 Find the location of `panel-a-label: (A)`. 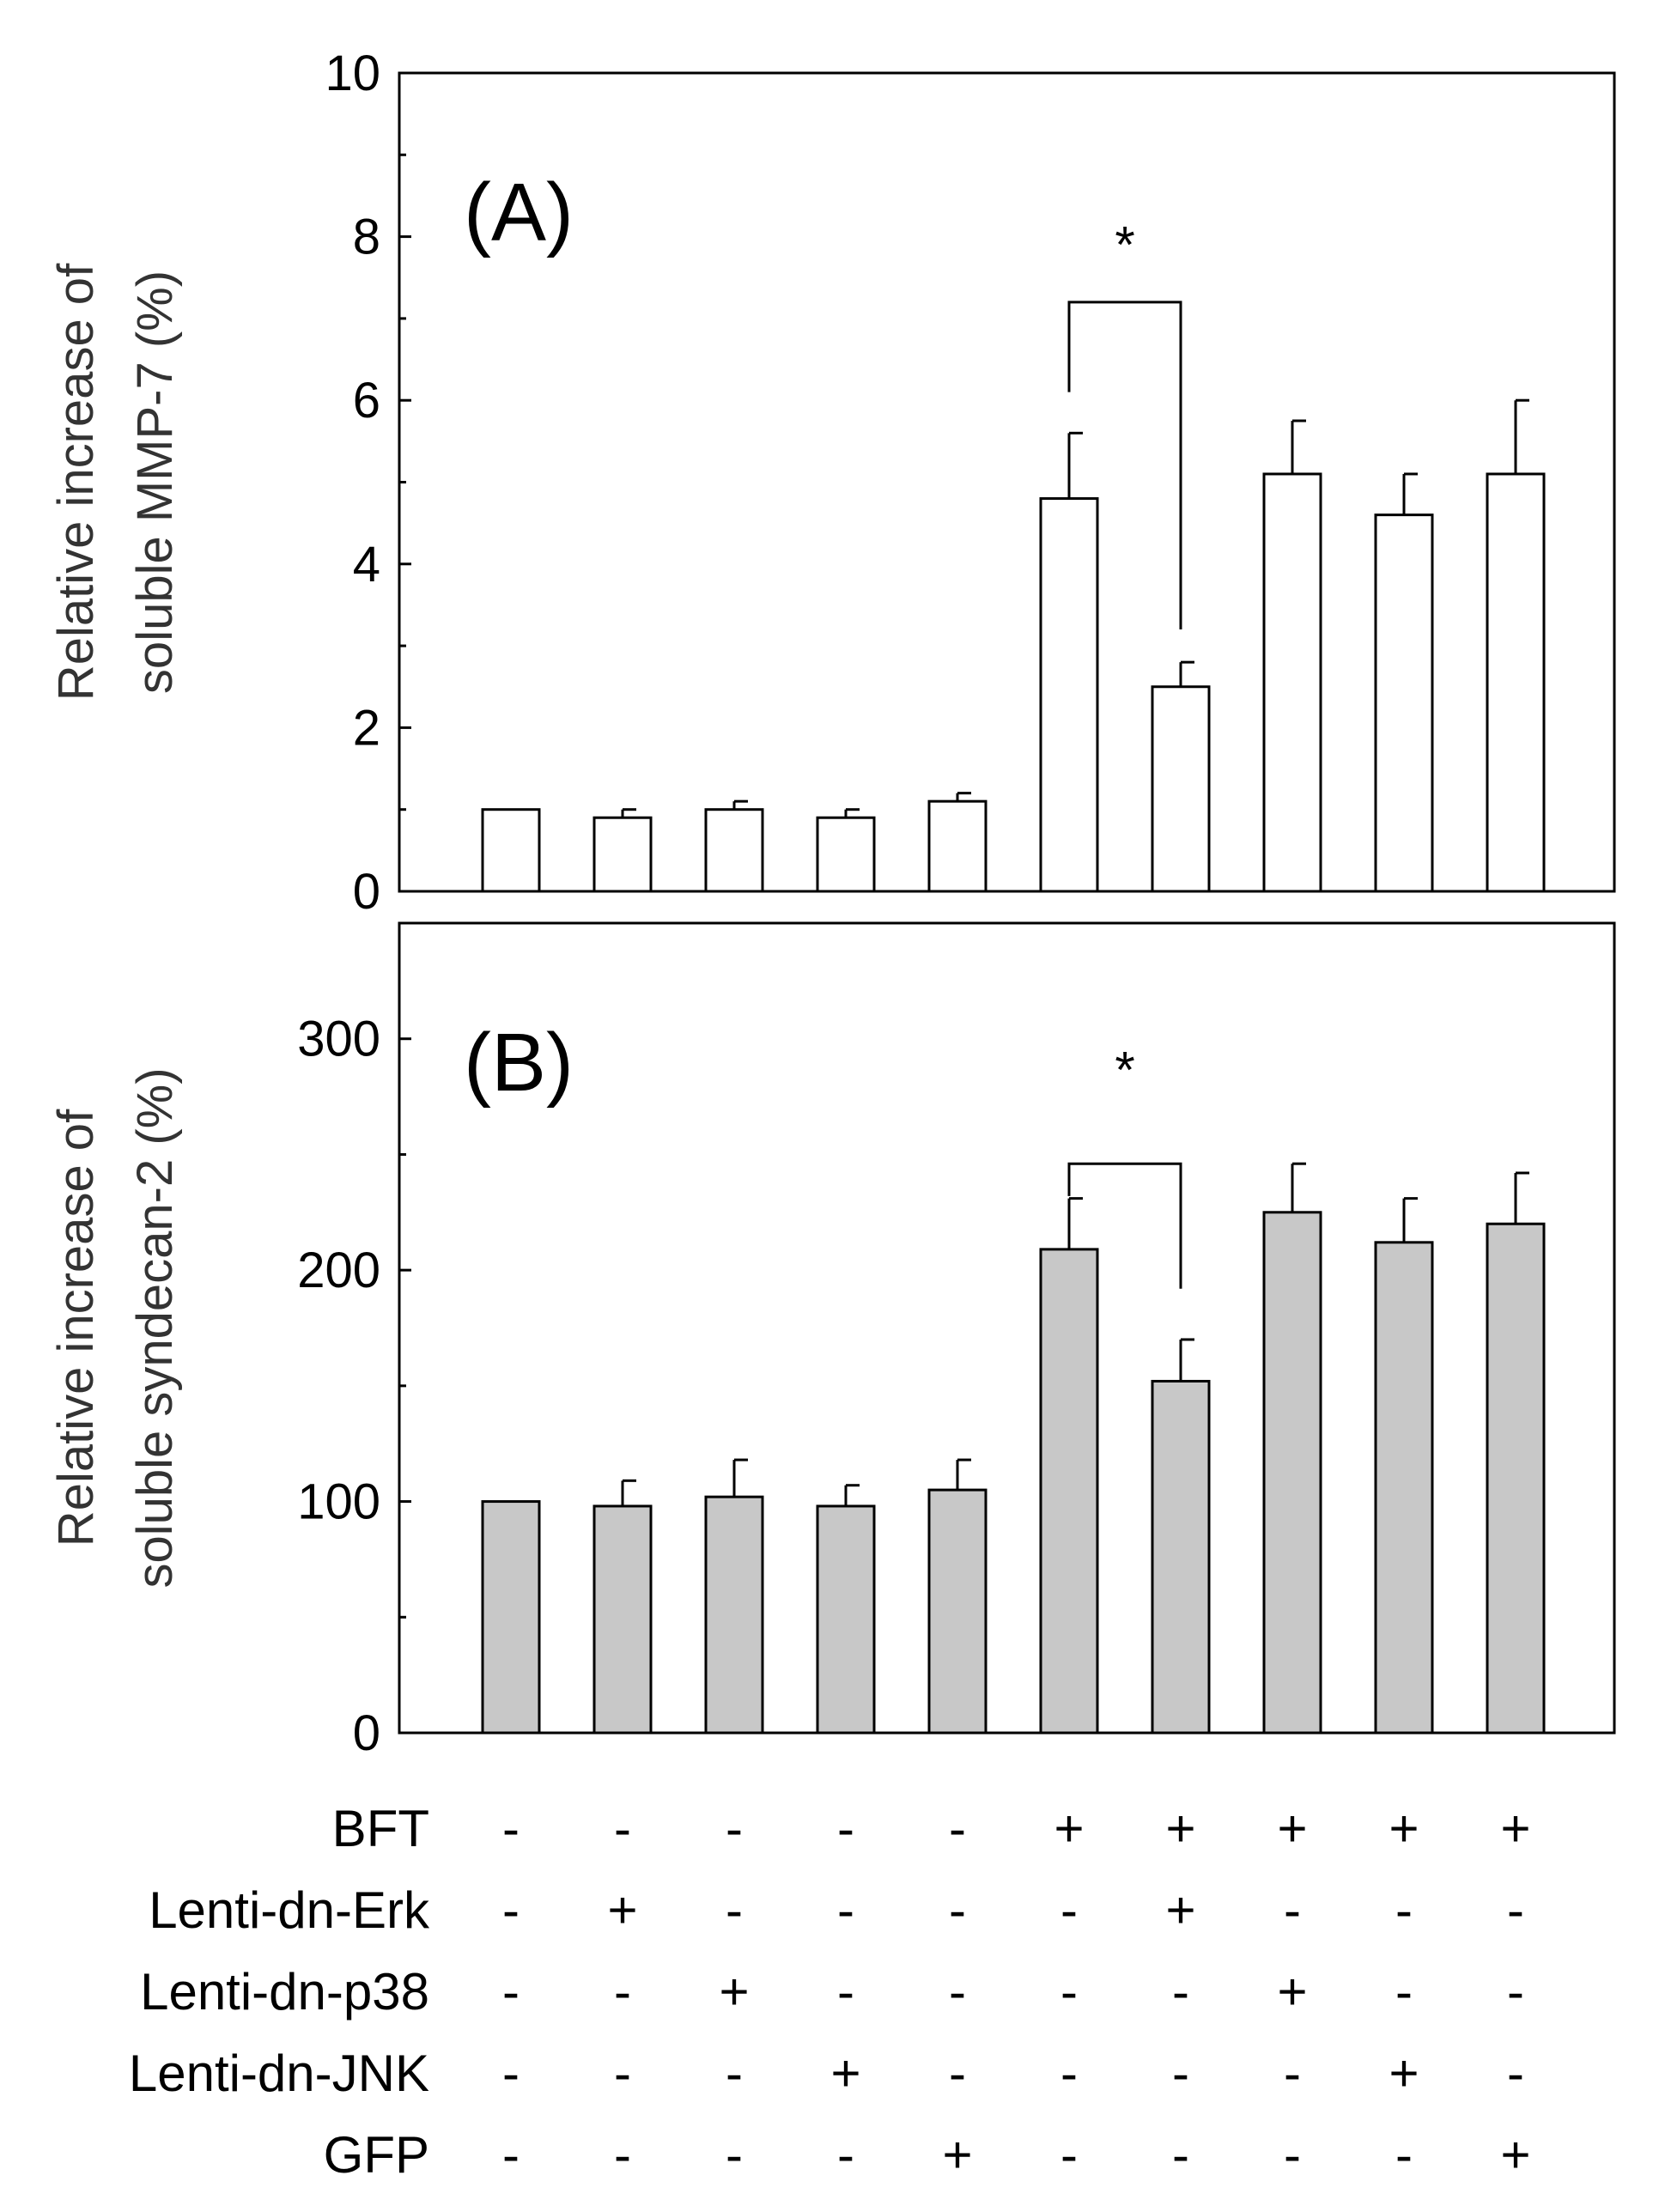

panel-a-label: (A) is located at coordinates (519, 212).